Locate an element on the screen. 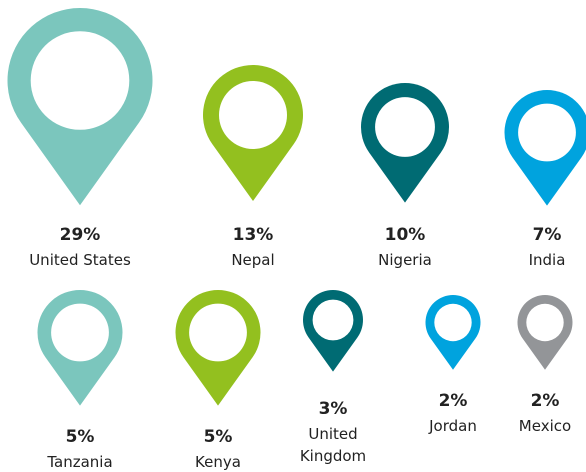  category-label: Nigeria is located at coordinates (405, 260).